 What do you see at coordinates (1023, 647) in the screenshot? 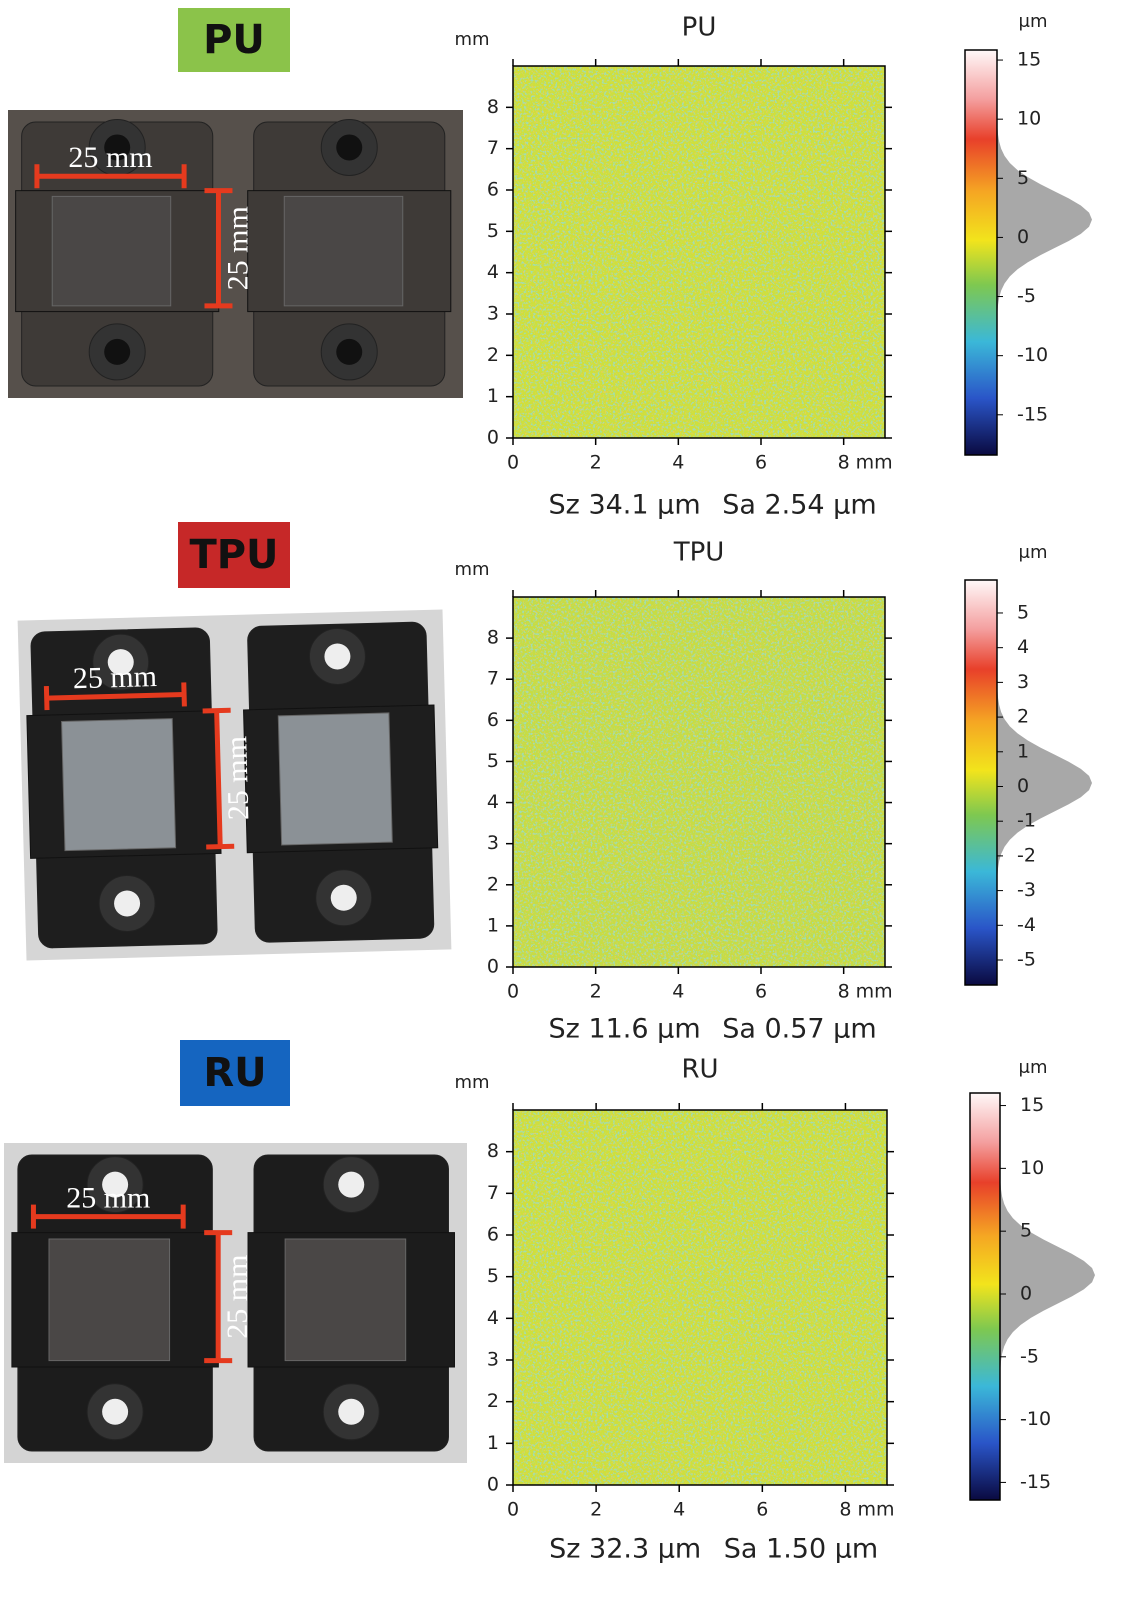
I see `colorbar-tick-label: 4` at bounding box center [1023, 647].